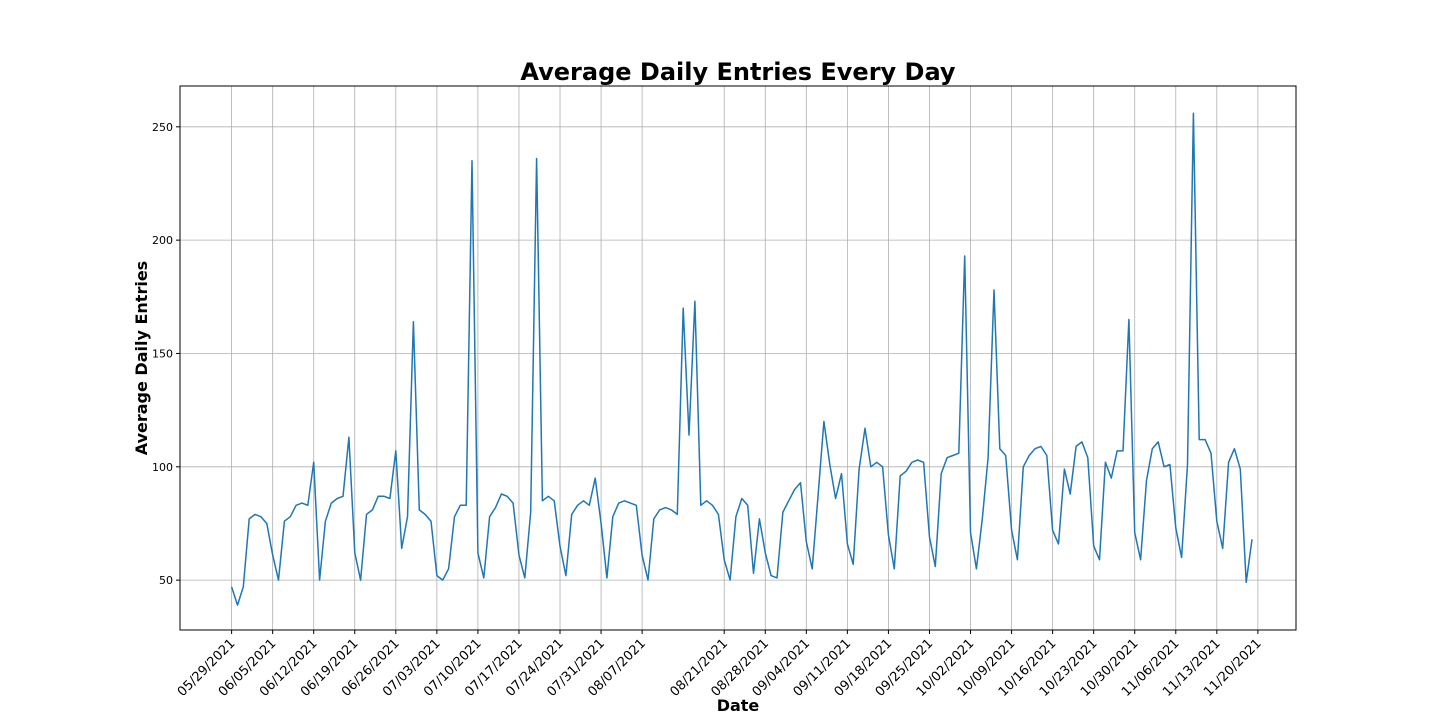 This screenshot has width=1440, height=724. I want to click on y-tick-label: 50, so click(166, 580).